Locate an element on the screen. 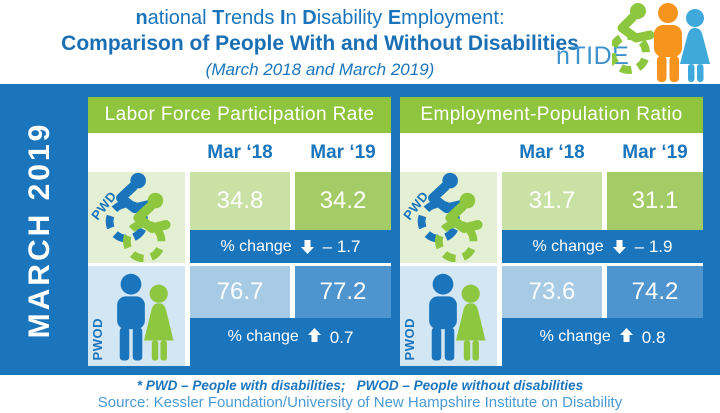 The height and width of the screenshot is (413, 720). change-value: – 1.7 is located at coordinates (341, 246).